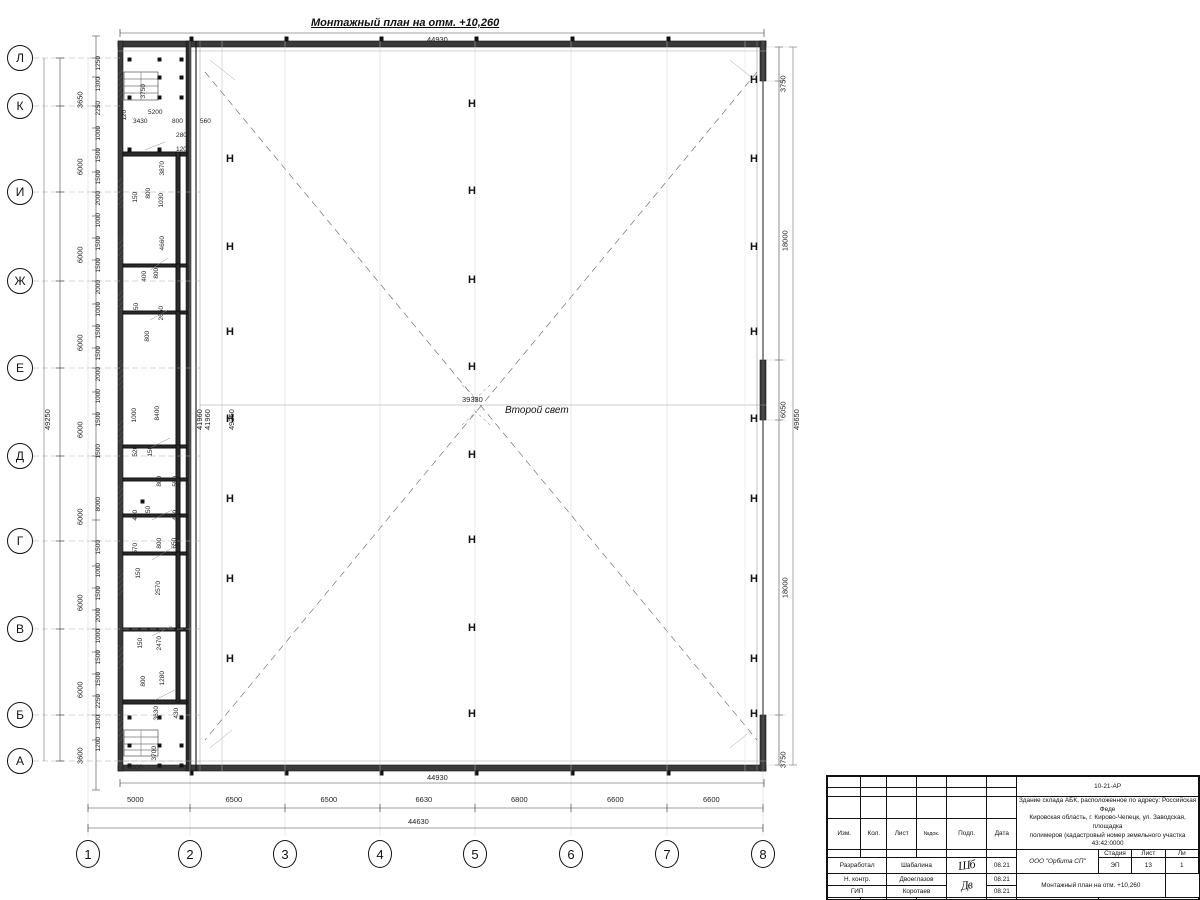 The image size is (1200, 900). I want to click on grid-bubble-label: 3, so click(285, 854).